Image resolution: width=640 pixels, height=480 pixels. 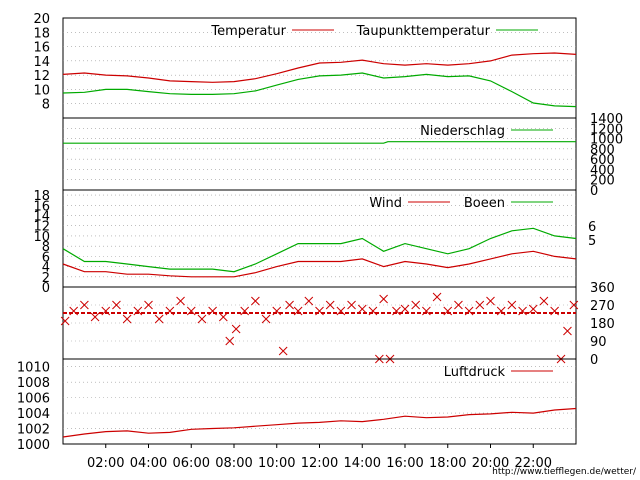 I want to click on y-tick-label: 270, so click(x=602, y=306).